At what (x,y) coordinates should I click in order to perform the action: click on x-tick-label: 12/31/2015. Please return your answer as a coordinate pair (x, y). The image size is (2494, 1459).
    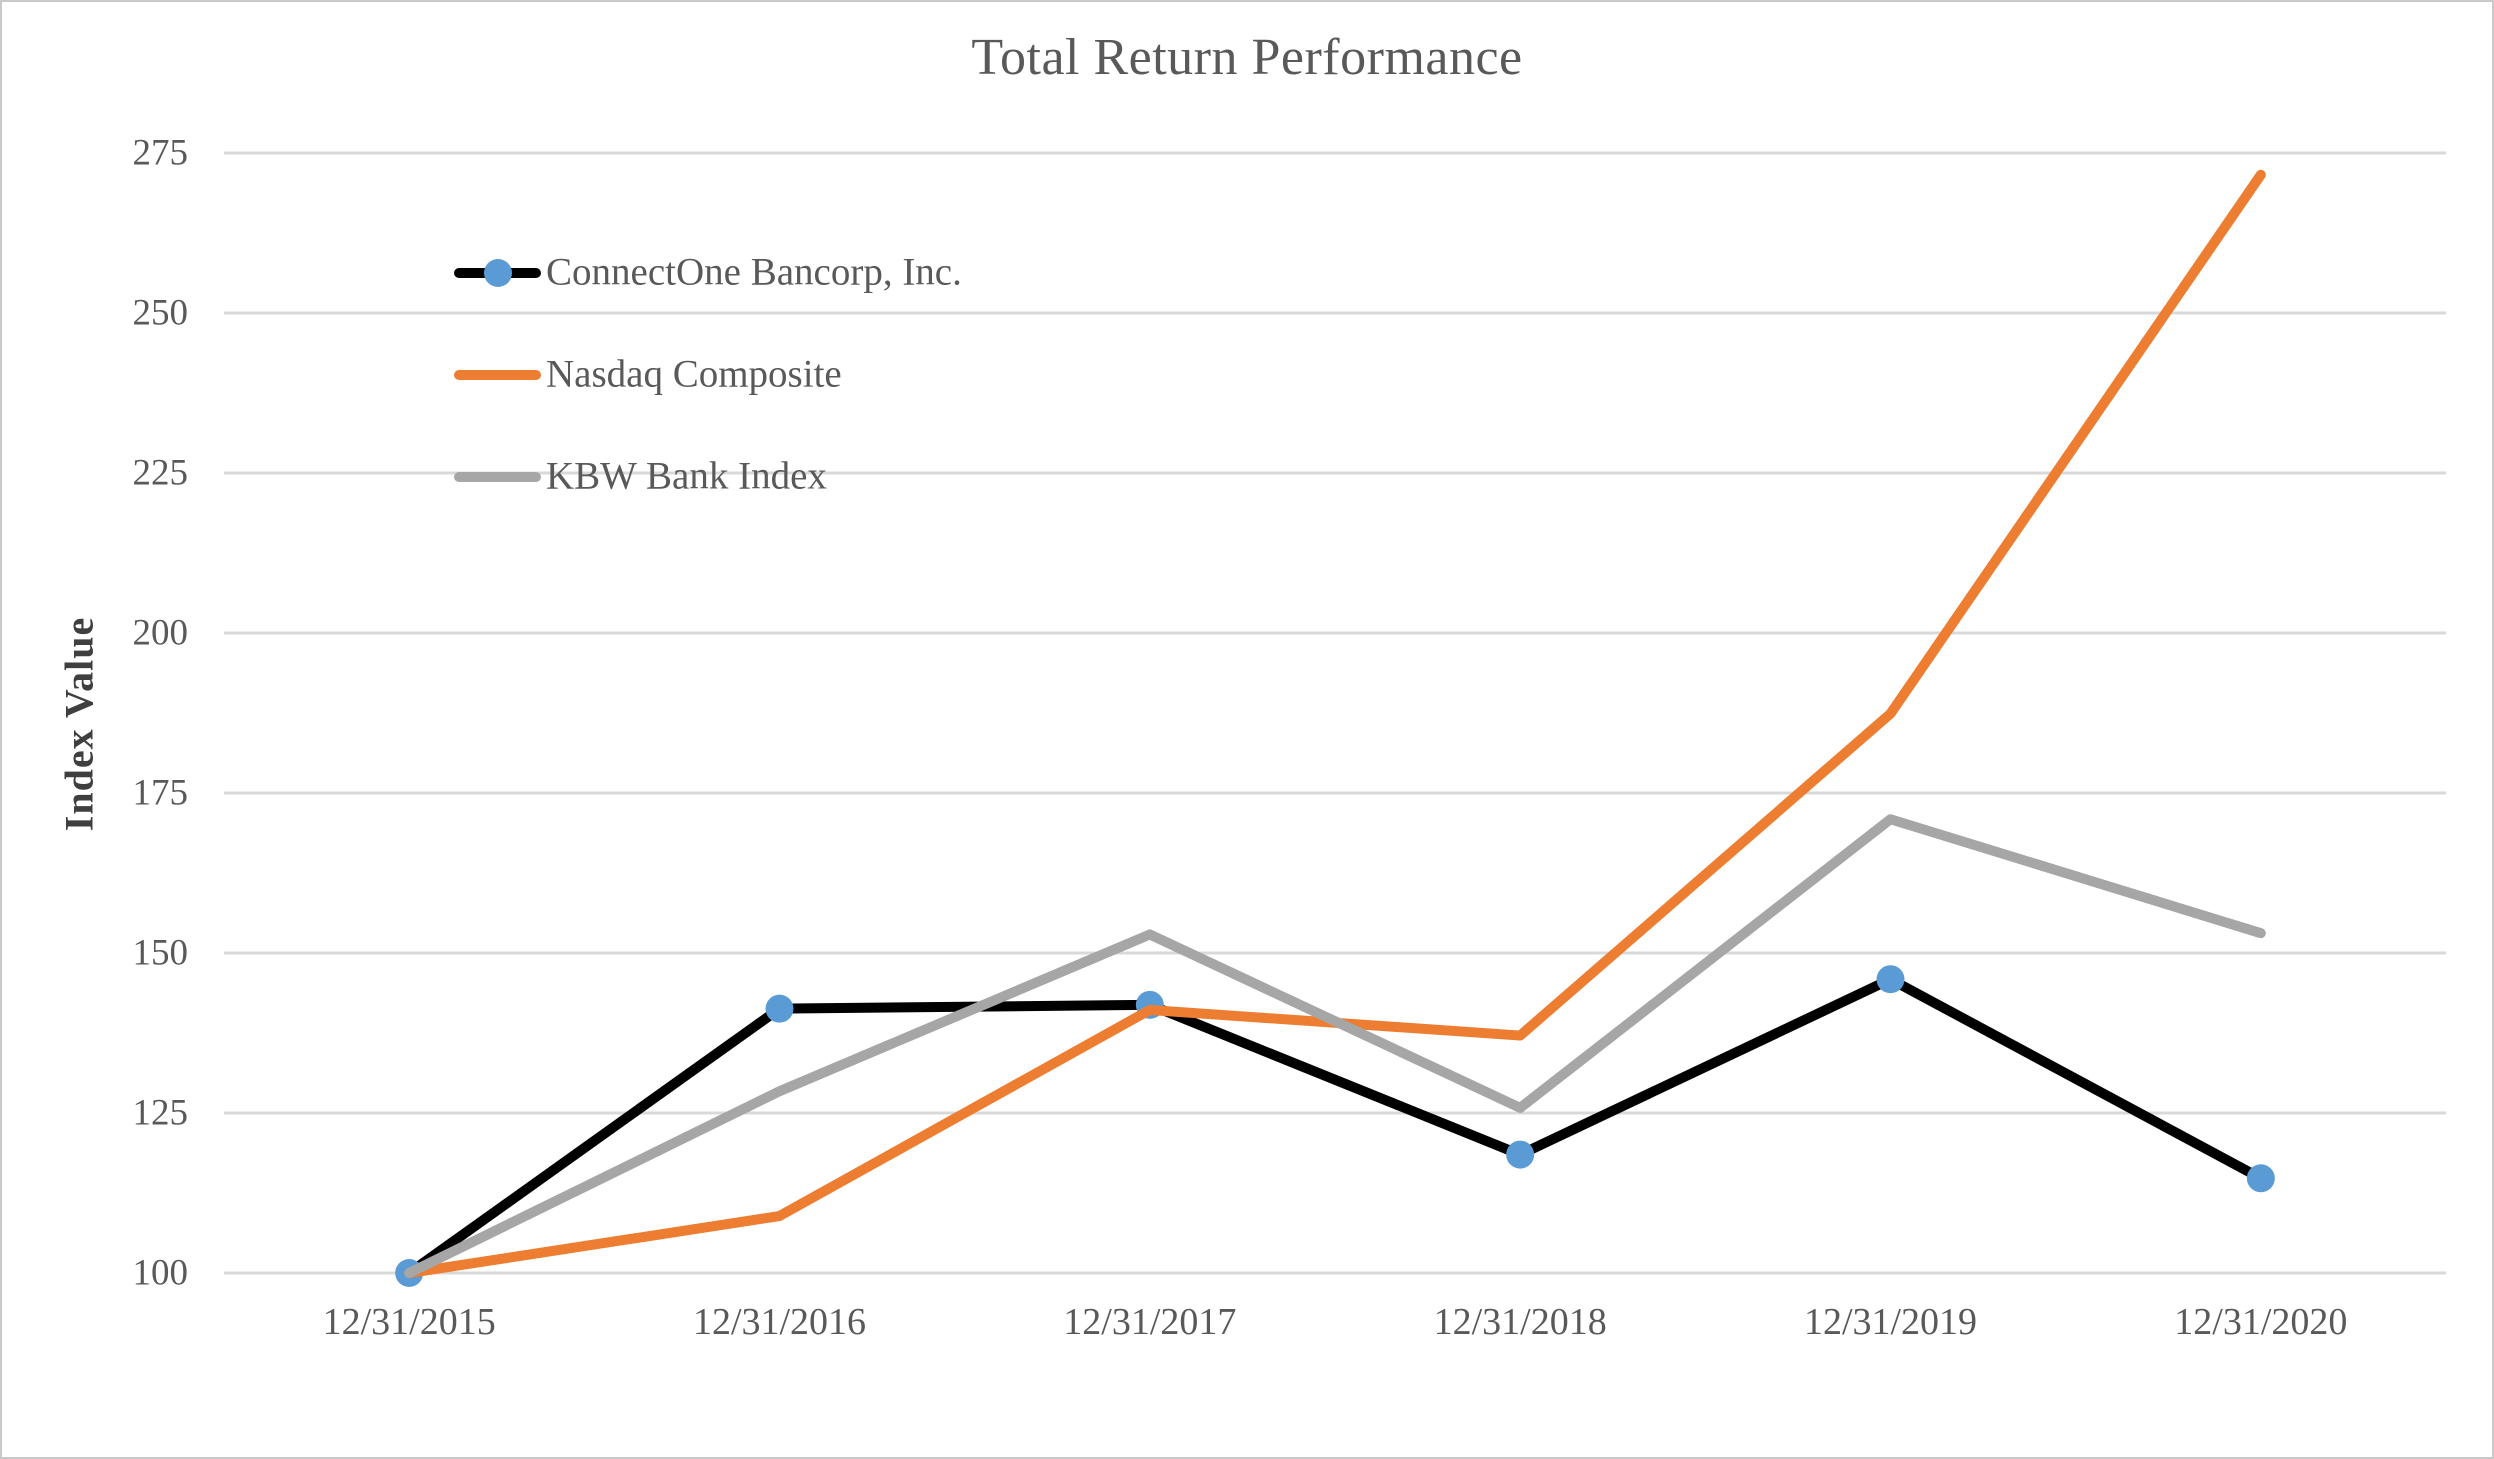
    Looking at the image, I should click on (409, 1322).